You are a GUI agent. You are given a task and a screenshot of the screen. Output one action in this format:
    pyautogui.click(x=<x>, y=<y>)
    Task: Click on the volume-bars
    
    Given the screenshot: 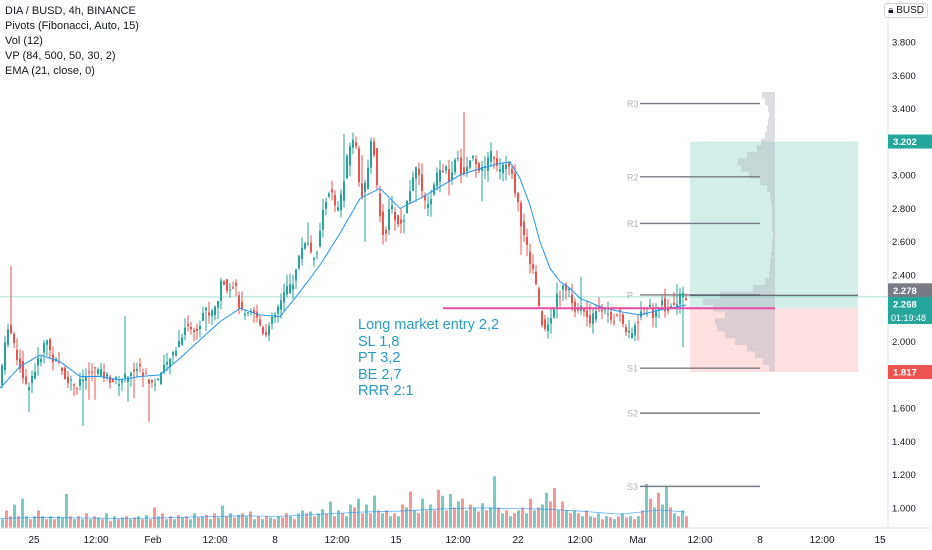 What is the action you would take?
    pyautogui.click(x=344, y=502)
    